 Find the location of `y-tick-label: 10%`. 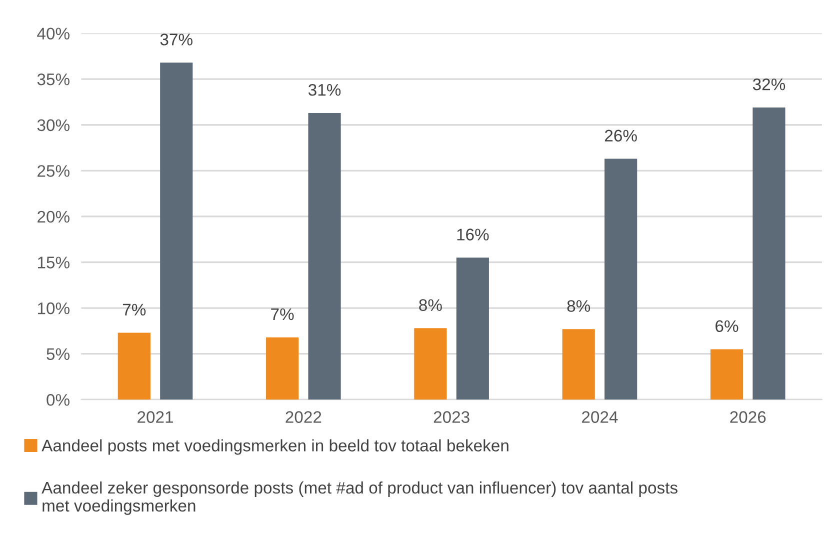

y-tick-label: 10% is located at coordinates (54, 308).